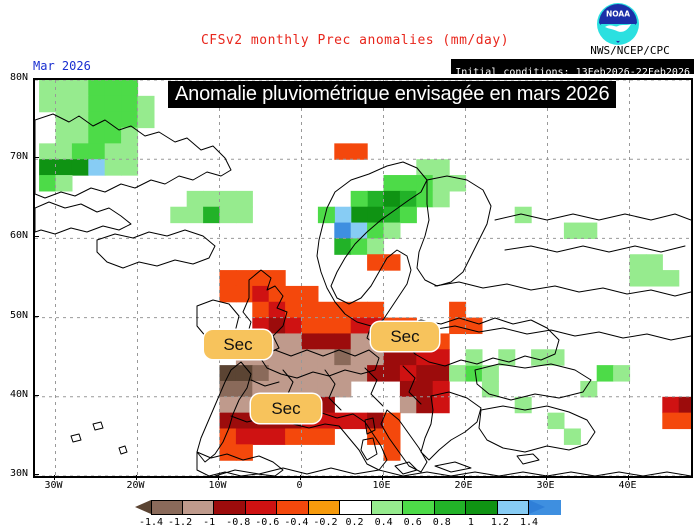 The height and width of the screenshot is (532, 700). I want to click on colorbar-tick-label: 1.2, so click(499, 522).